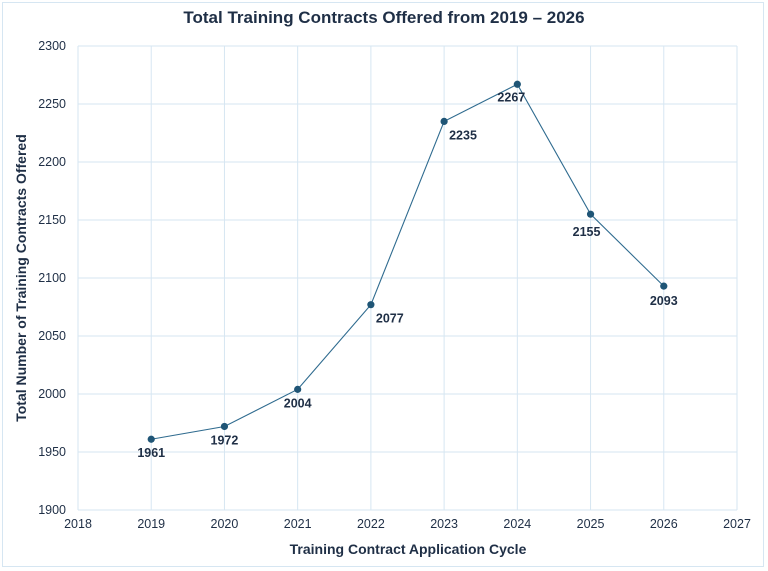 The image size is (768, 571). Describe the element at coordinates (737, 524) in the screenshot. I see `x-tick-label: 2027` at that location.